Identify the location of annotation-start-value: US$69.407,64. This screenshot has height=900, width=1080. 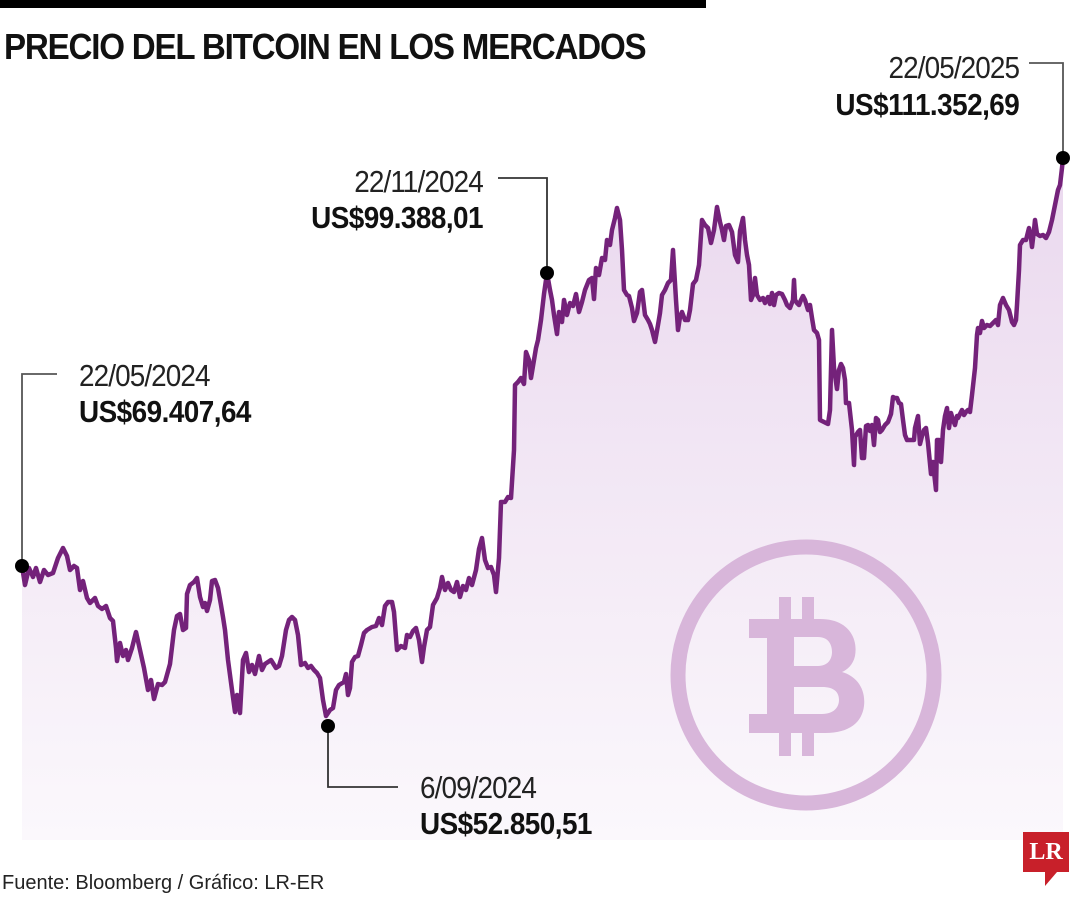
(165, 411).